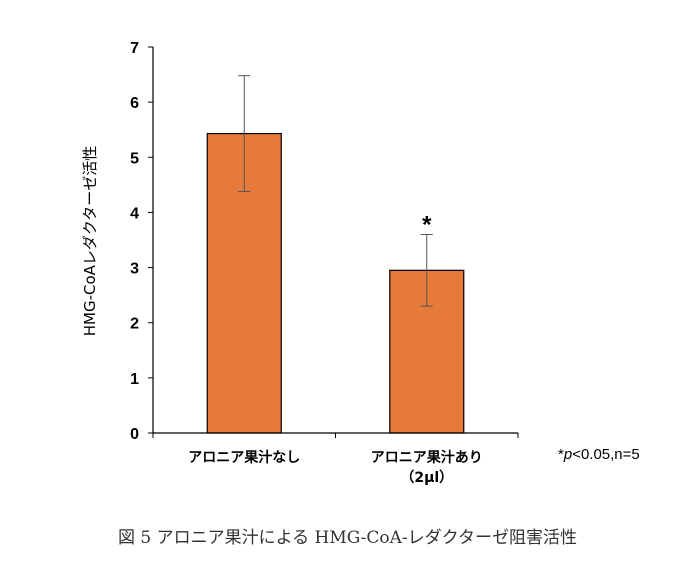 The height and width of the screenshot is (565, 684). Describe the element at coordinates (134, 48) in the screenshot. I see `y-tick-label: 7` at that location.